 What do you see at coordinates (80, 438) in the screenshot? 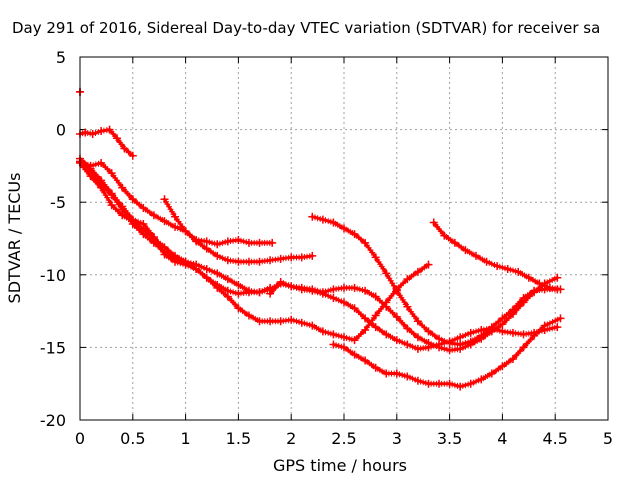
I see `x-tick-label: 0` at bounding box center [80, 438].